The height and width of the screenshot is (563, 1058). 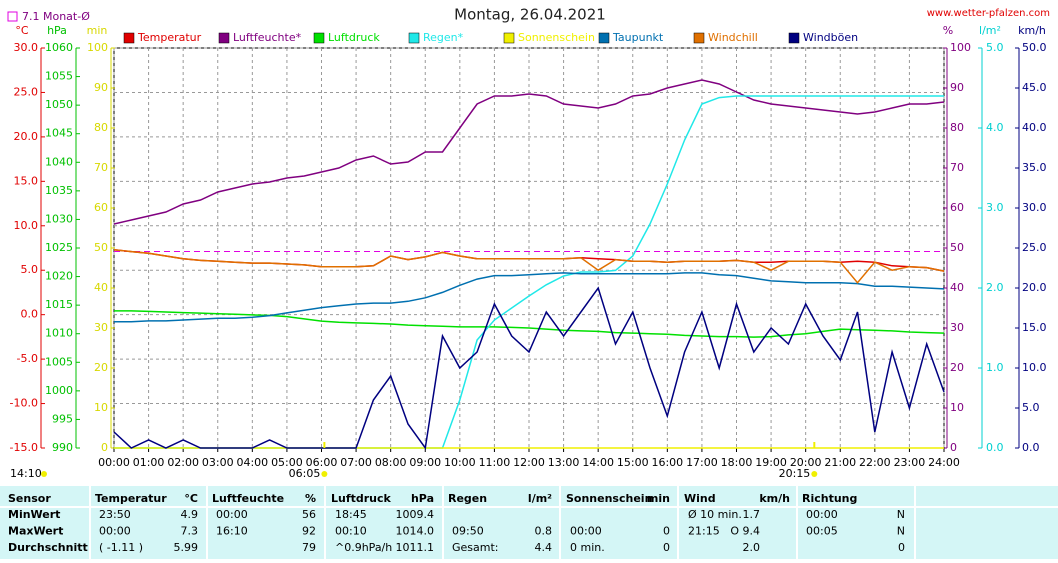 I want to click on y-tick-label: 1050, so click(x=59, y=104).